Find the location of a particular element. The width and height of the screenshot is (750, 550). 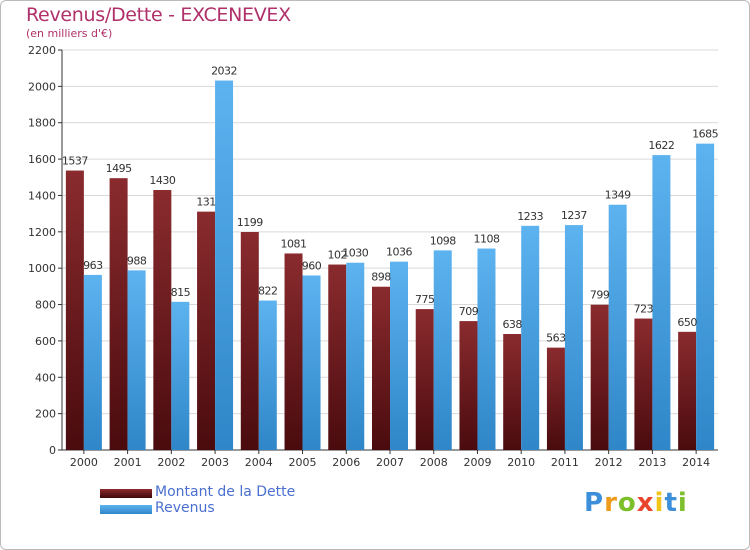

y-tick-label: 1600 is located at coordinates (42, 159).